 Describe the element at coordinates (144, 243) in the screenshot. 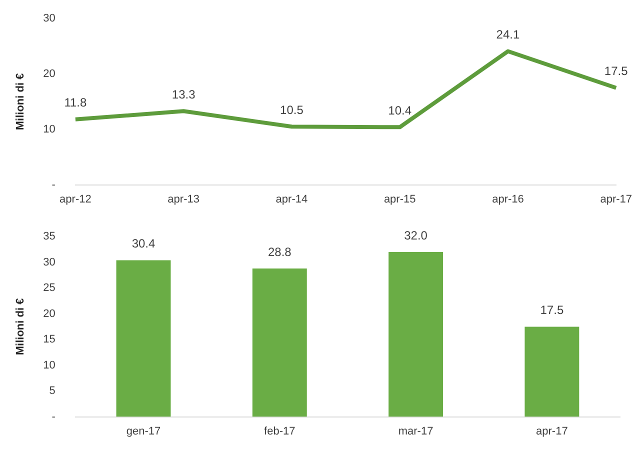

I see `data-label: 30.4` at that location.